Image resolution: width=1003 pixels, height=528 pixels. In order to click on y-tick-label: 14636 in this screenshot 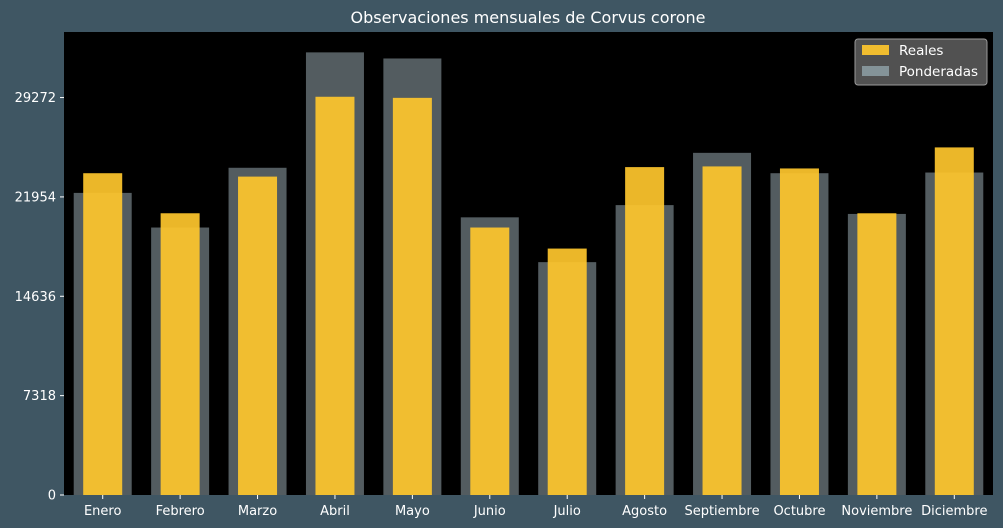, I will do `click(35, 297)`.